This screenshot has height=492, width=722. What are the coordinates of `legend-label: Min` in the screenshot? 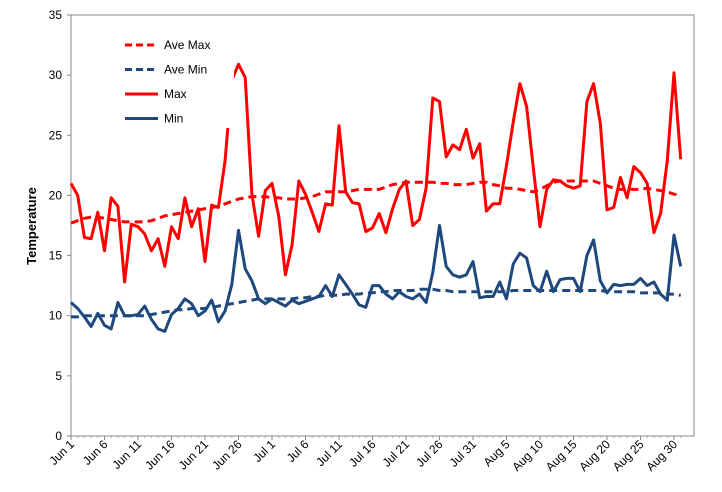 It's located at (173, 119).